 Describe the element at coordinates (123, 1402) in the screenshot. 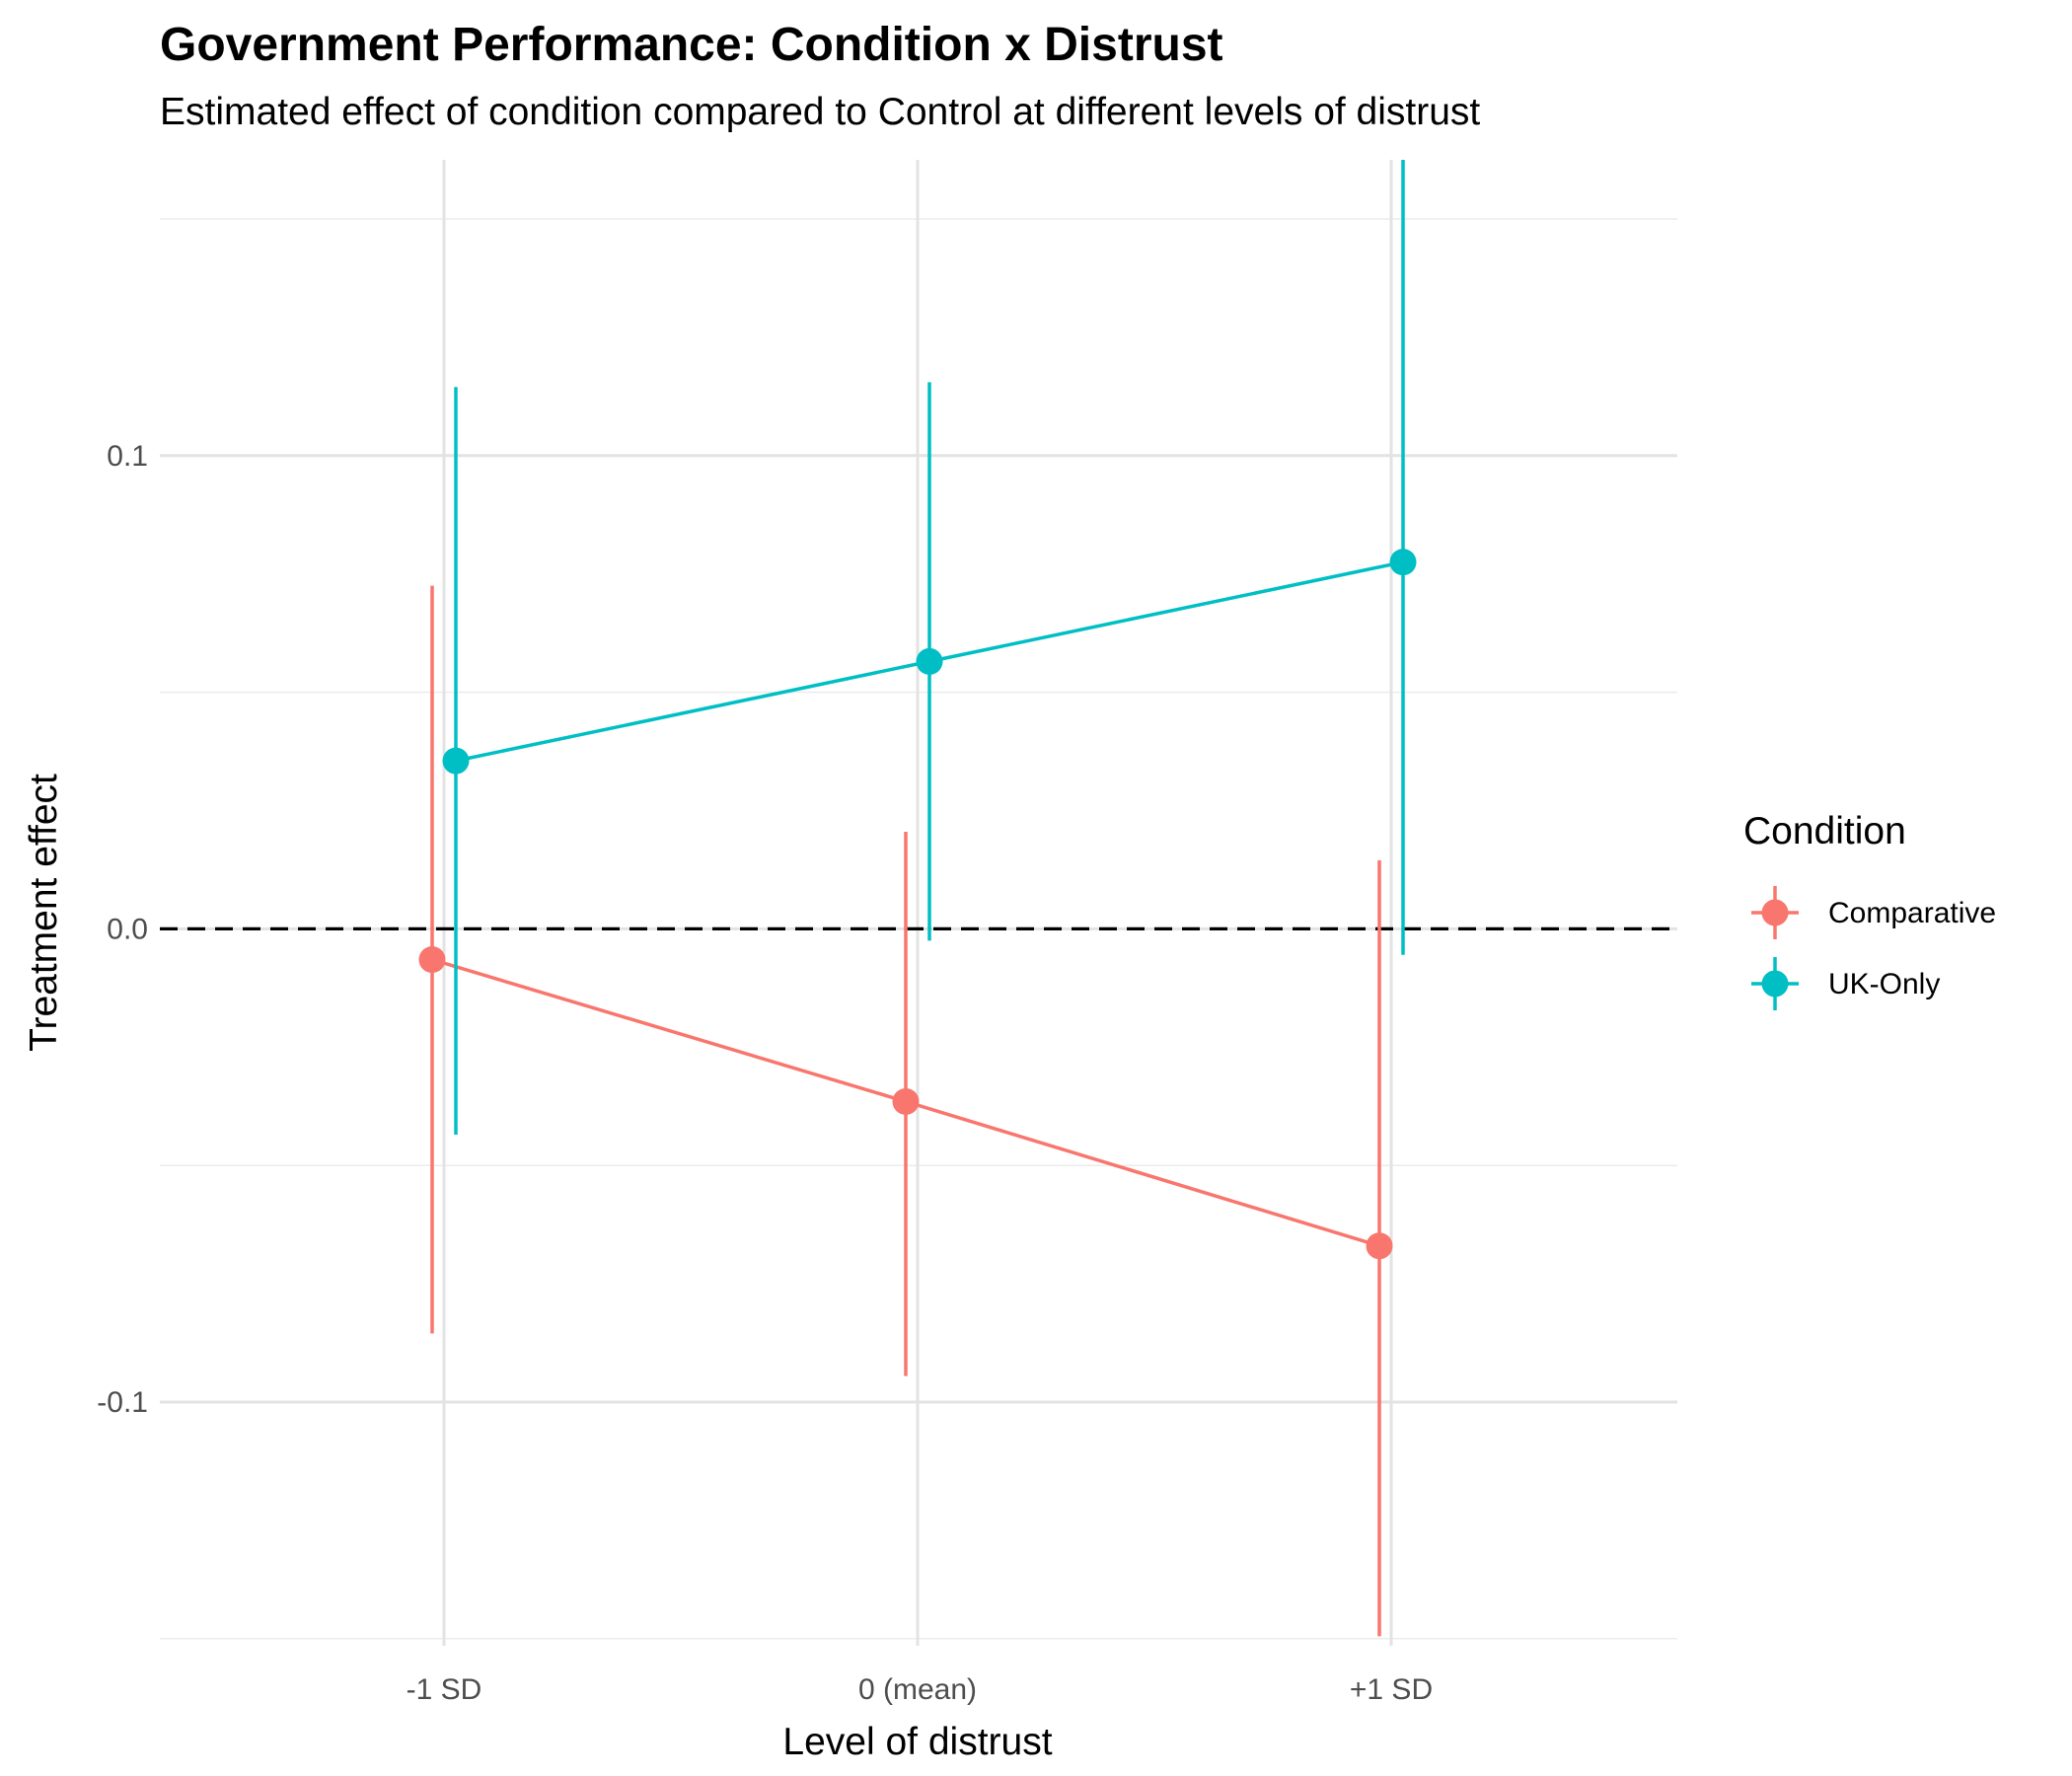

I see `y-tick-label: -0.1` at that location.